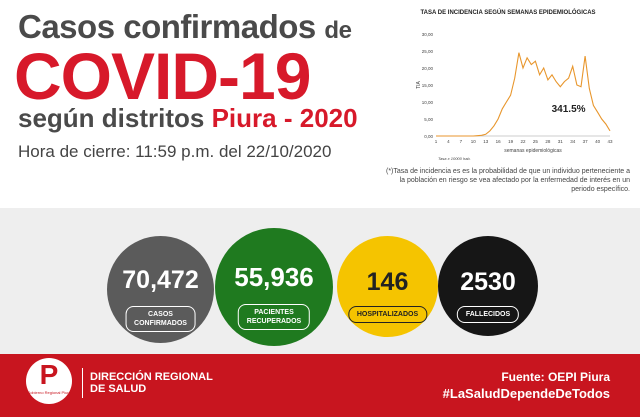  What do you see at coordinates (185, 26) in the screenshot?
I see `title-line-1: Casos confirmados de` at bounding box center [185, 26].